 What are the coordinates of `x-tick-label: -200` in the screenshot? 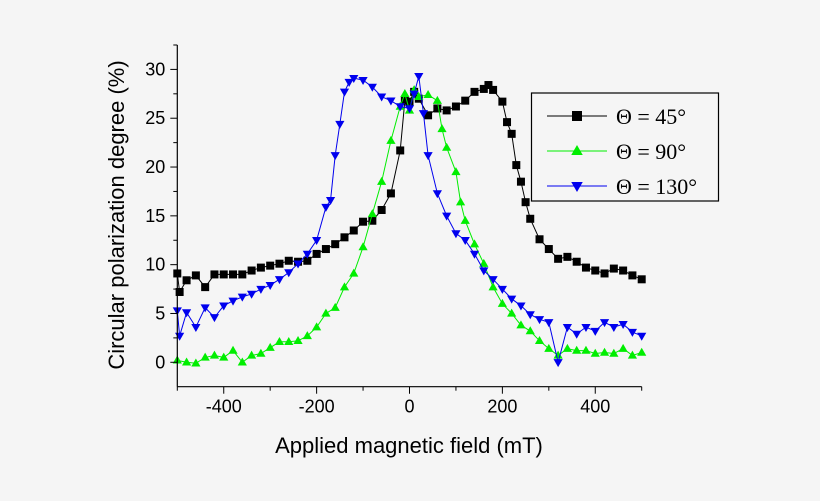 It's located at (317, 407).